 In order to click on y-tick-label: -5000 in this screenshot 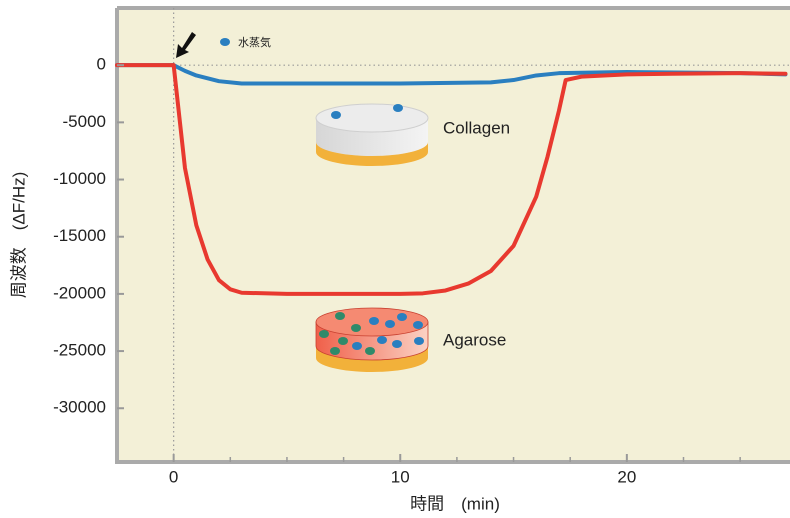, I will do `click(84, 121)`.